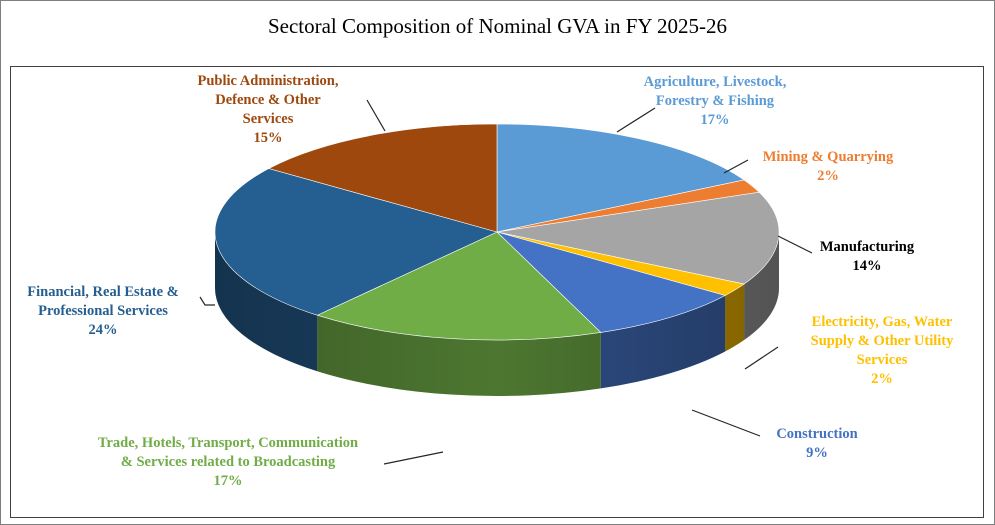 This screenshot has height=525, width=995. What do you see at coordinates (715, 120) in the screenshot?
I see `label-agriculture-pct: 17%` at bounding box center [715, 120].